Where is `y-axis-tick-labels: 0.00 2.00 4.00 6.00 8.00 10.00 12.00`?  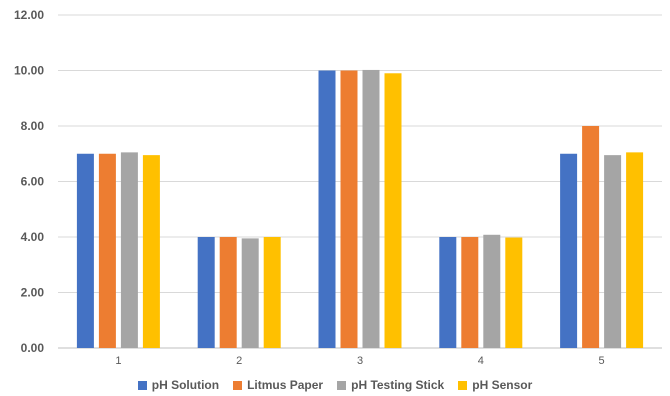
y-axis-tick-labels: 0.00 2.00 4.00 6.00 8.00 10.00 12.00 is located at coordinates (29, 181).